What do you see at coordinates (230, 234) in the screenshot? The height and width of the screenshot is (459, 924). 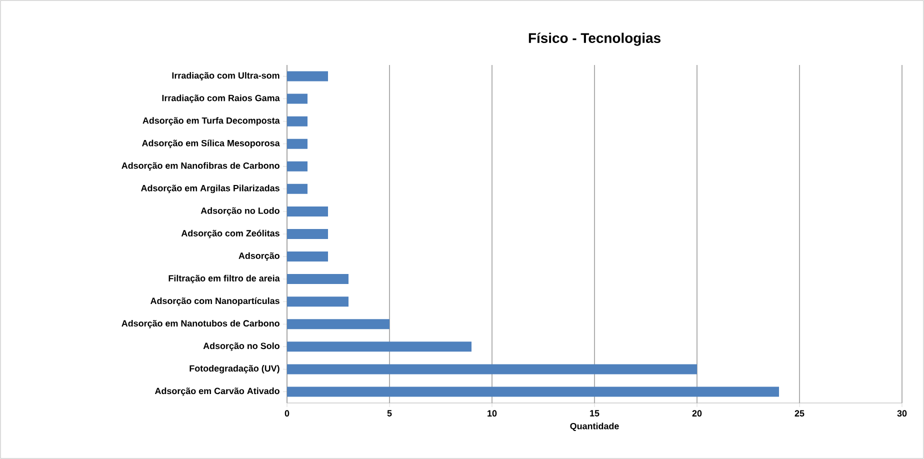 I see `y-tick-label: Adsorção com Zeólitas` at bounding box center [230, 234].